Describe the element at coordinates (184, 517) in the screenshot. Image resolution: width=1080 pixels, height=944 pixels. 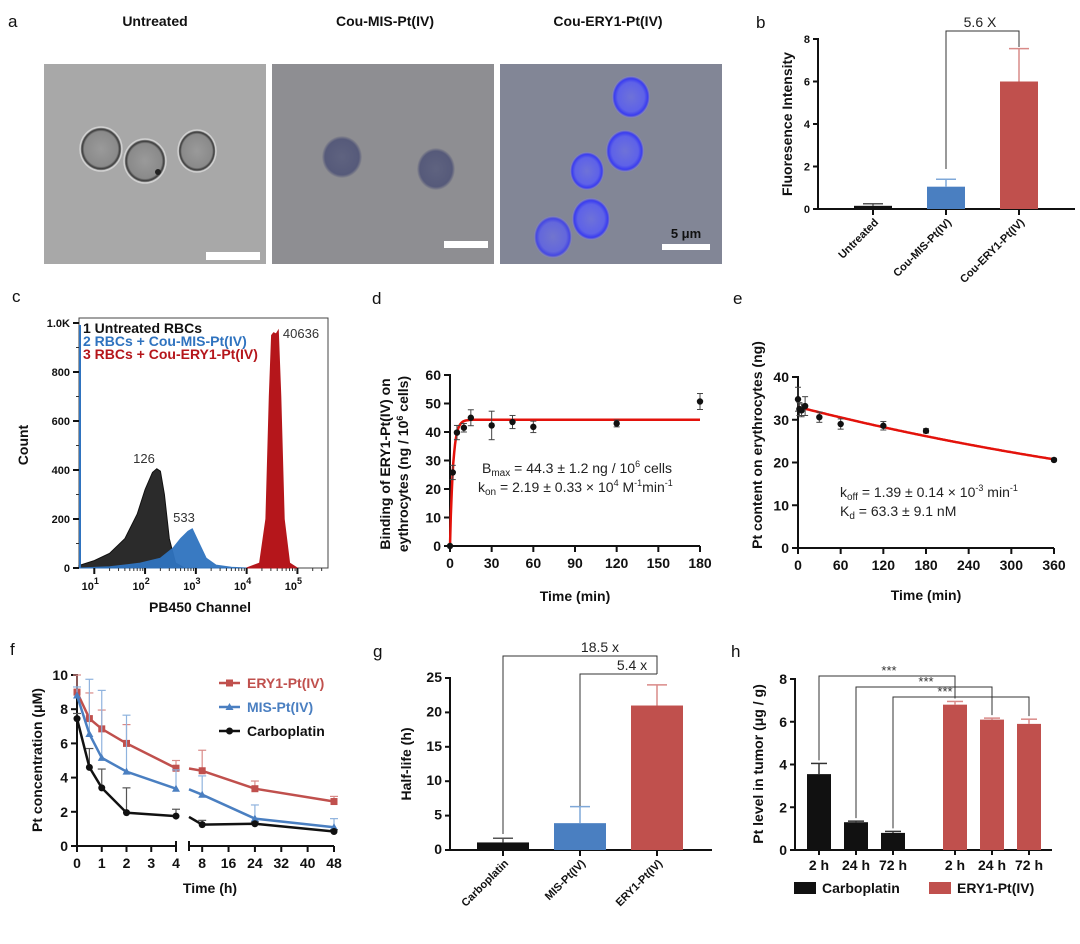
I see `median-label-2: 533` at that location.